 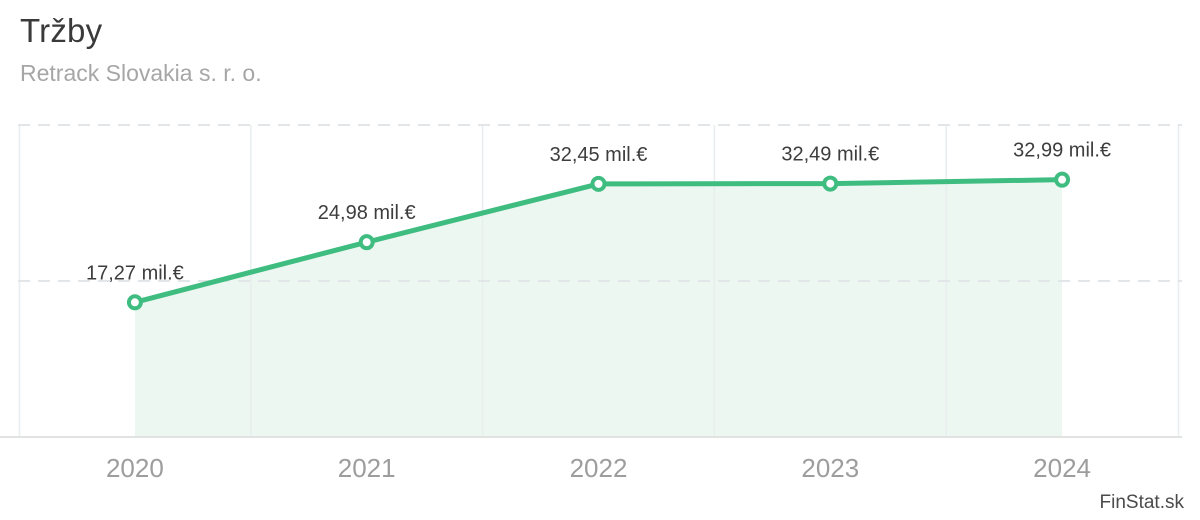 What do you see at coordinates (366, 242) in the screenshot?
I see `data-point-2021` at bounding box center [366, 242].